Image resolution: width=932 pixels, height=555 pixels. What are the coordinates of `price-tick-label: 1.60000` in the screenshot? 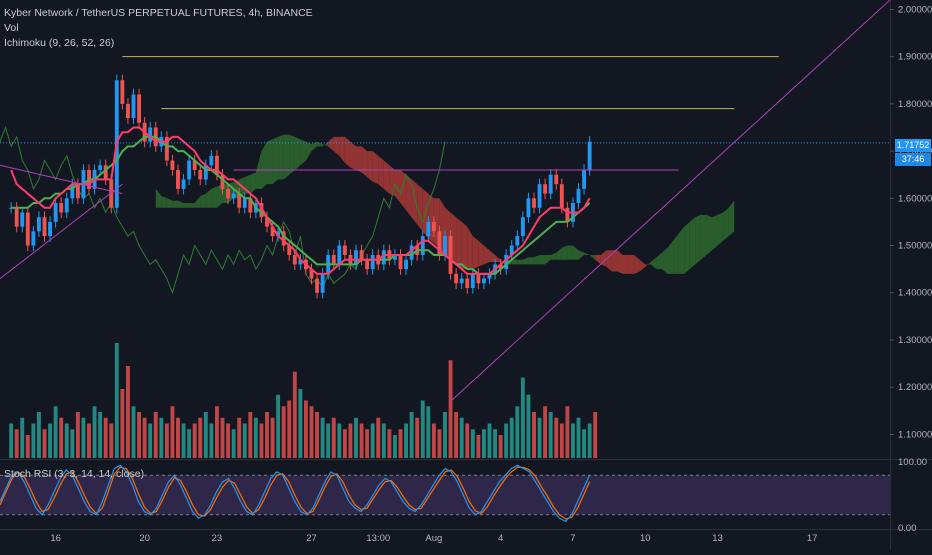 It's located at (915, 198).